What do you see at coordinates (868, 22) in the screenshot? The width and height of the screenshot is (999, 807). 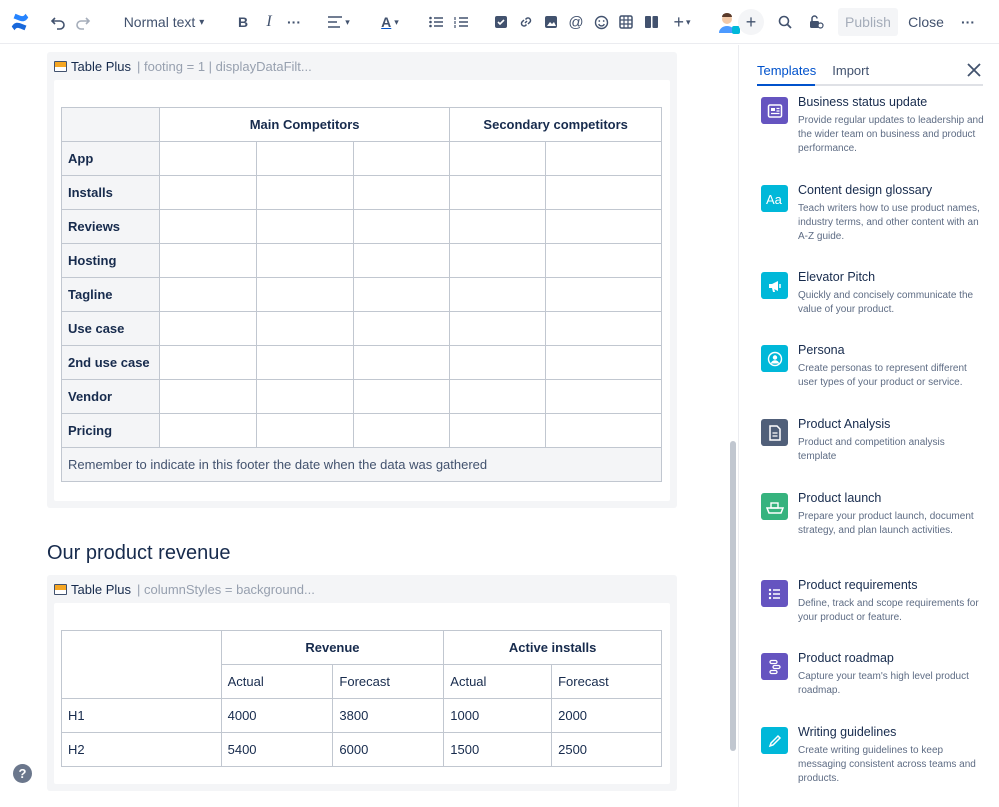 I see `publish-button: Publish` at bounding box center [868, 22].